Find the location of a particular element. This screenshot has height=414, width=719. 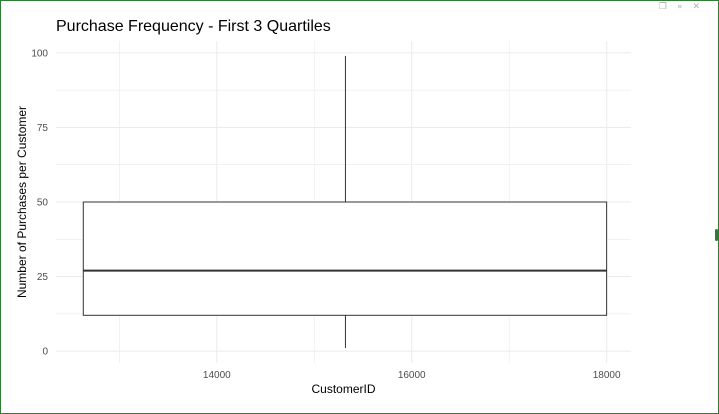

x-tick-label: 14000 is located at coordinates (217, 375).